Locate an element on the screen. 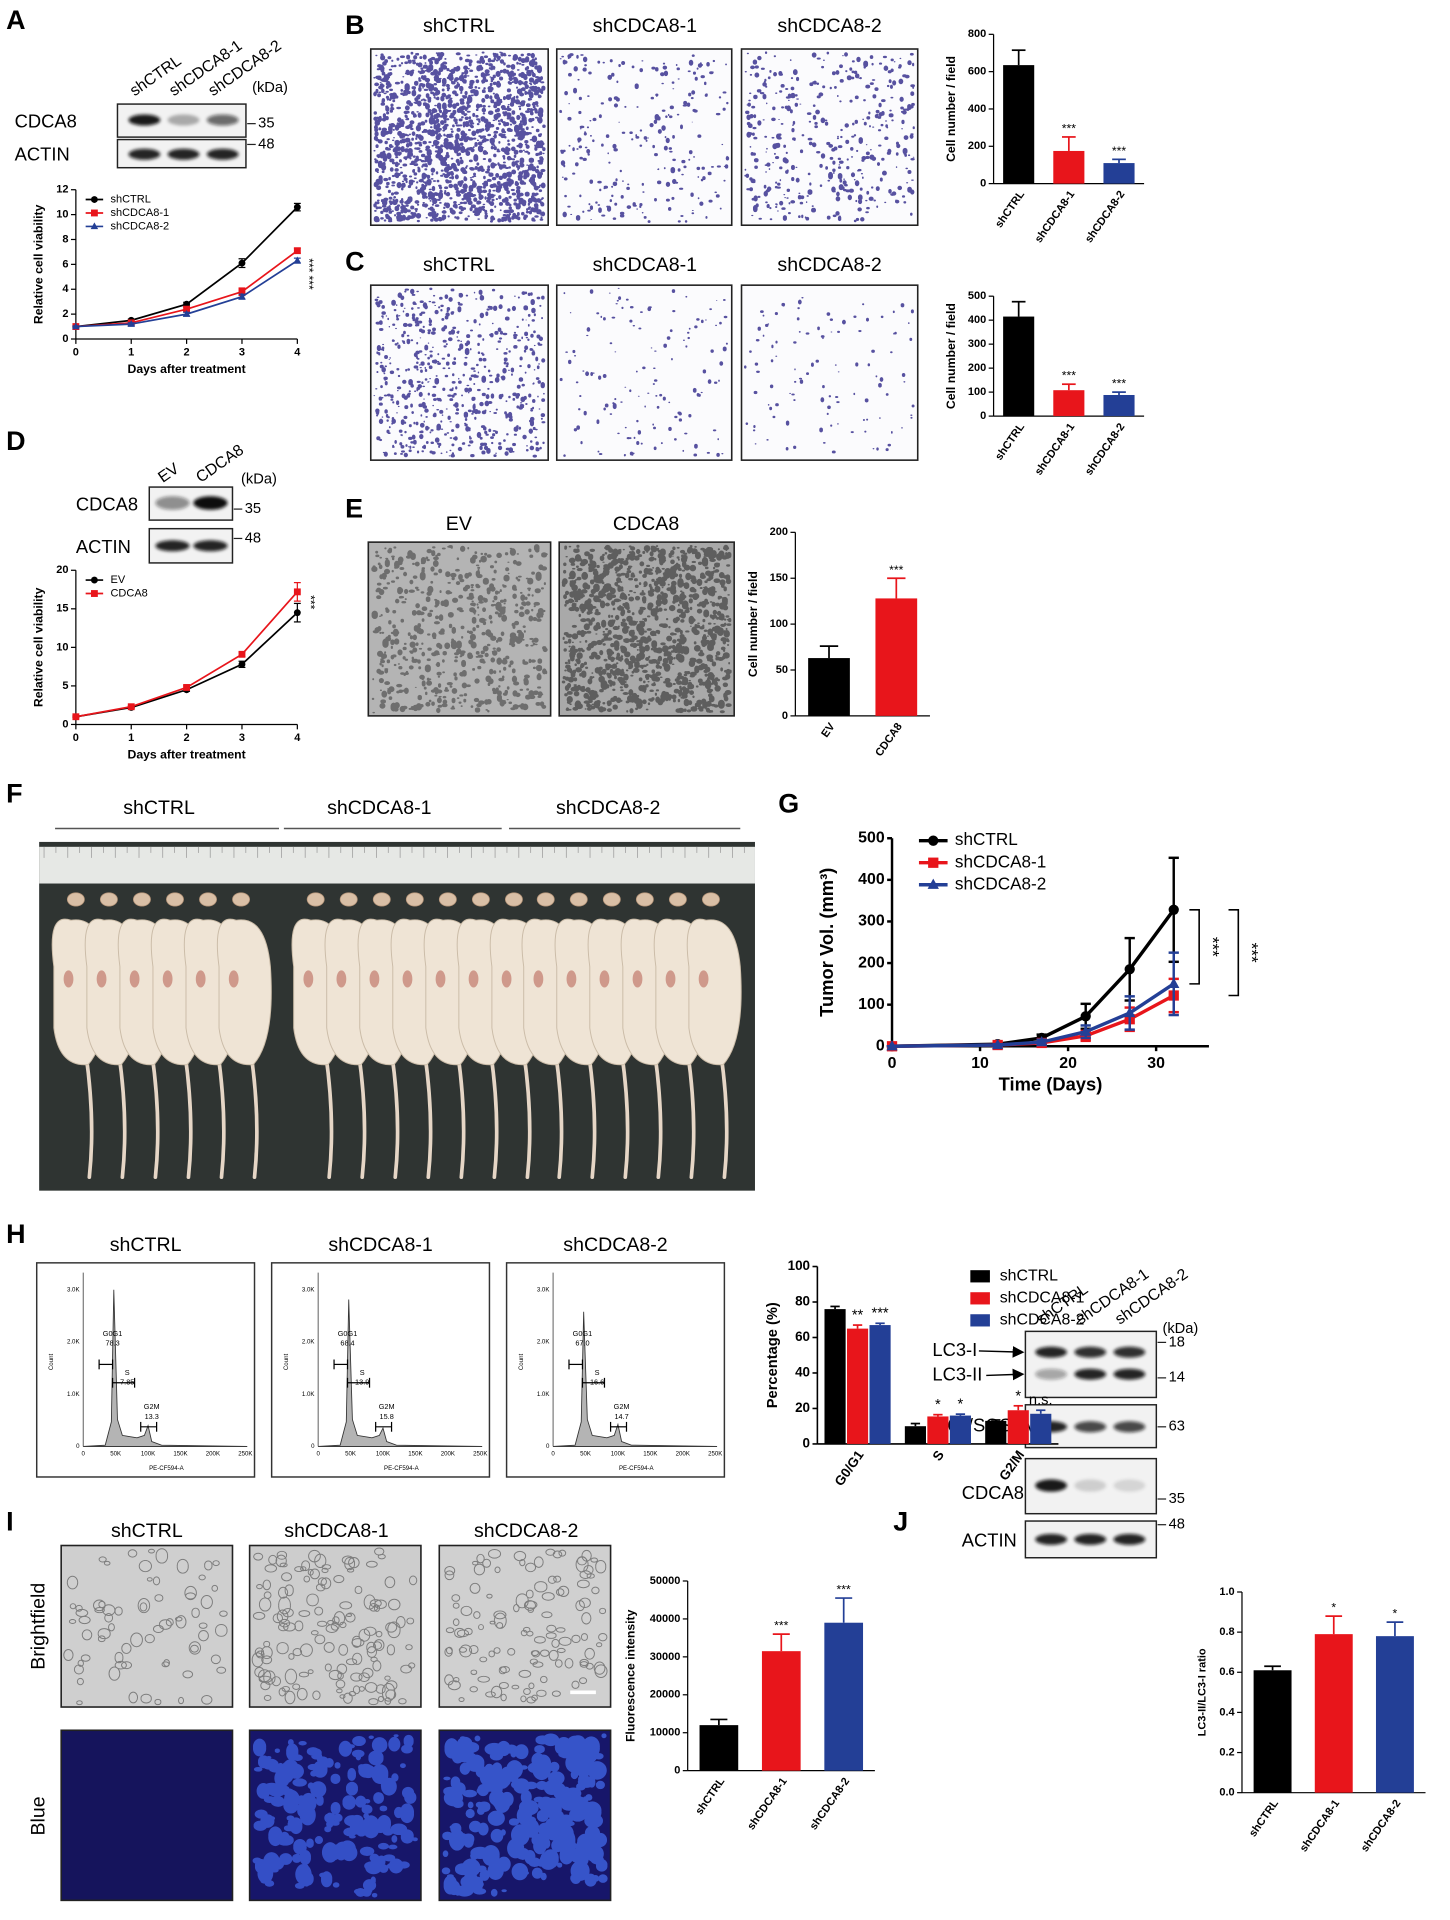 Image resolution: width=1450 pixels, height=1920 pixels. row-label: LC3-I is located at coordinates (954, 1349).